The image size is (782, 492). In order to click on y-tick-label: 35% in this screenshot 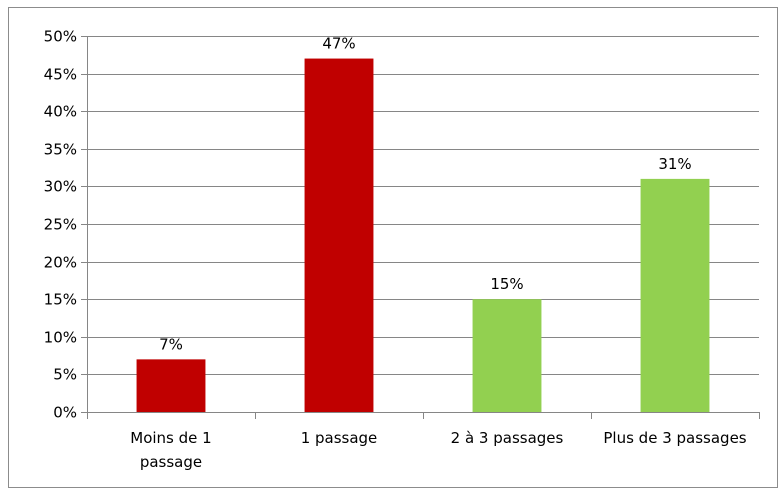, I will do `click(60, 150)`.